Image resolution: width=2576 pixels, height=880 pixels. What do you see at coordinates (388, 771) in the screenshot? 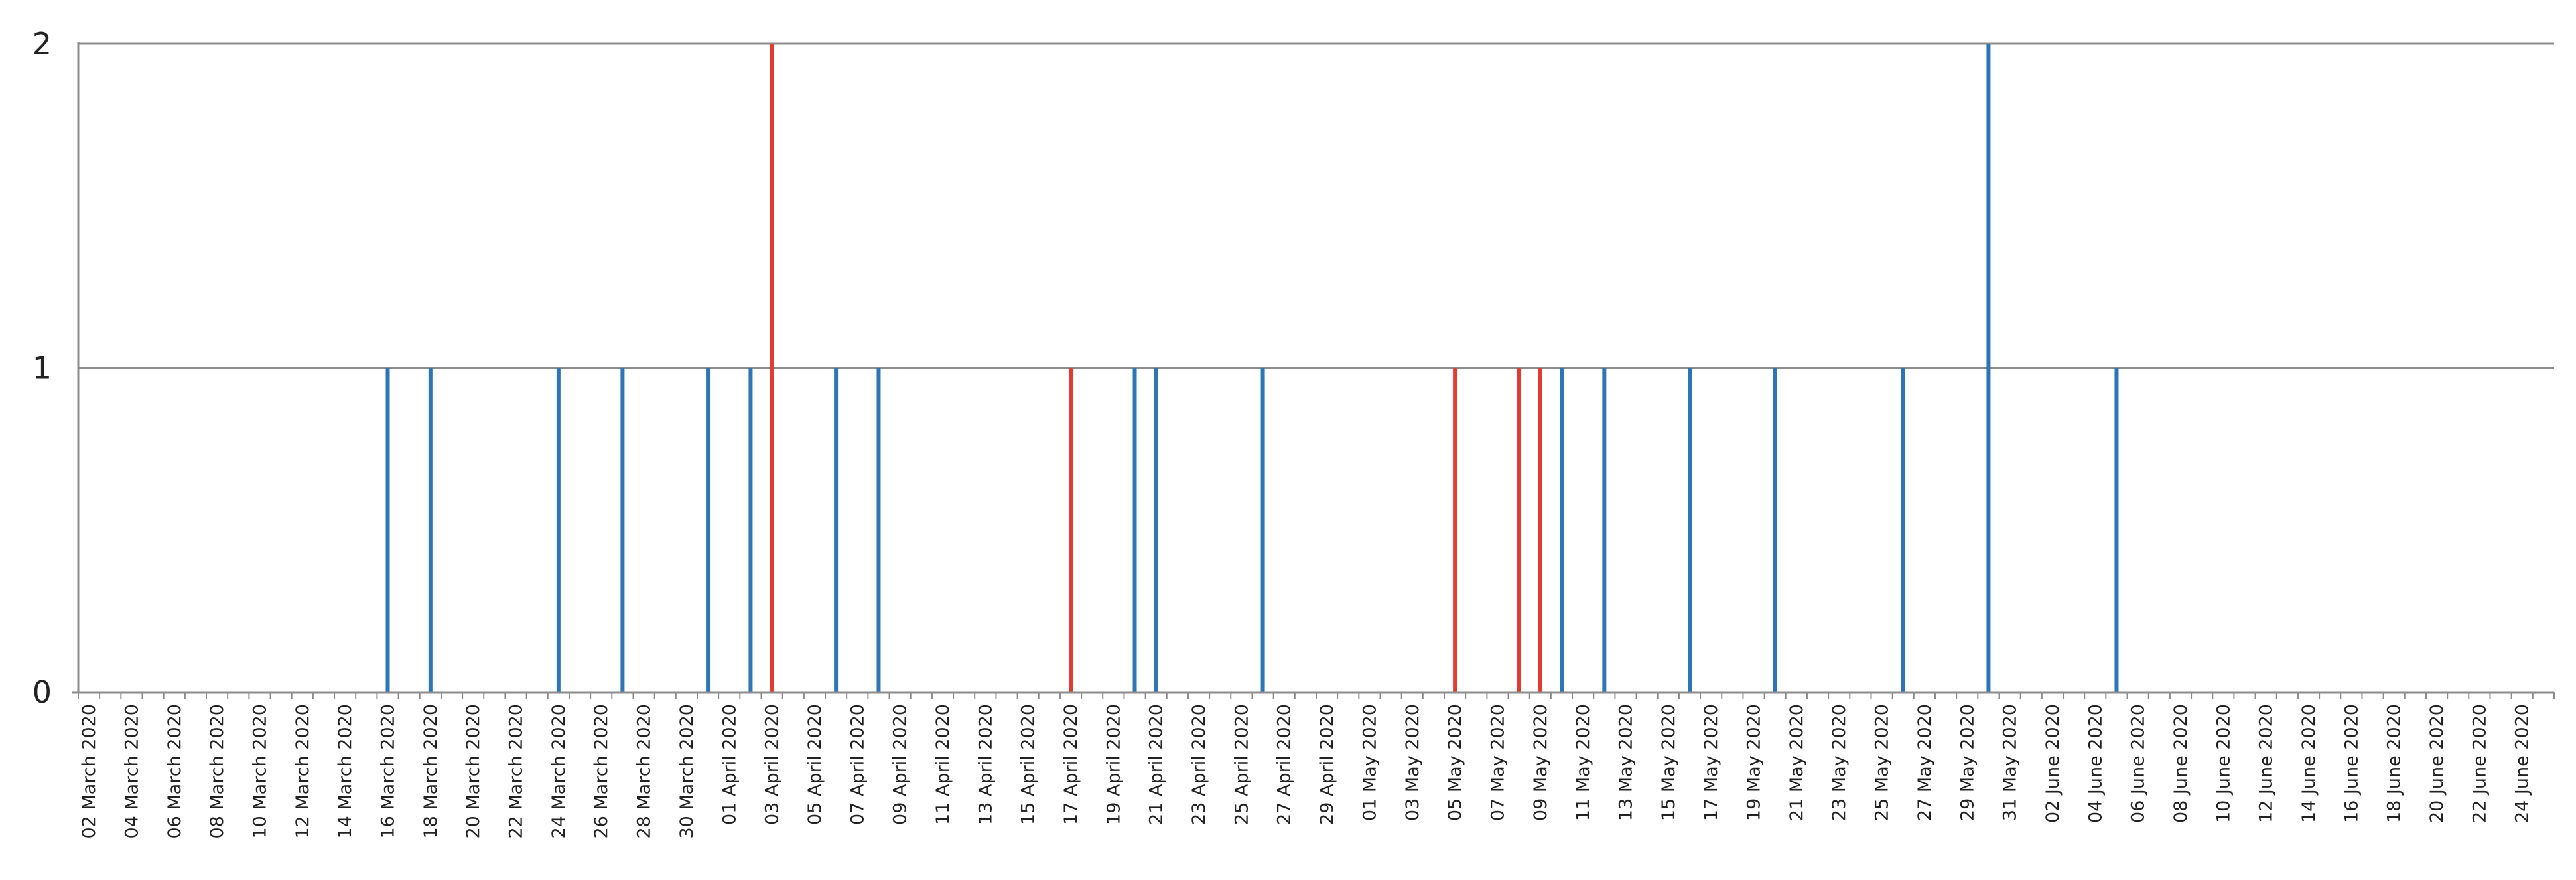
I see `x-tick-label: 16 March 2020` at bounding box center [388, 771].